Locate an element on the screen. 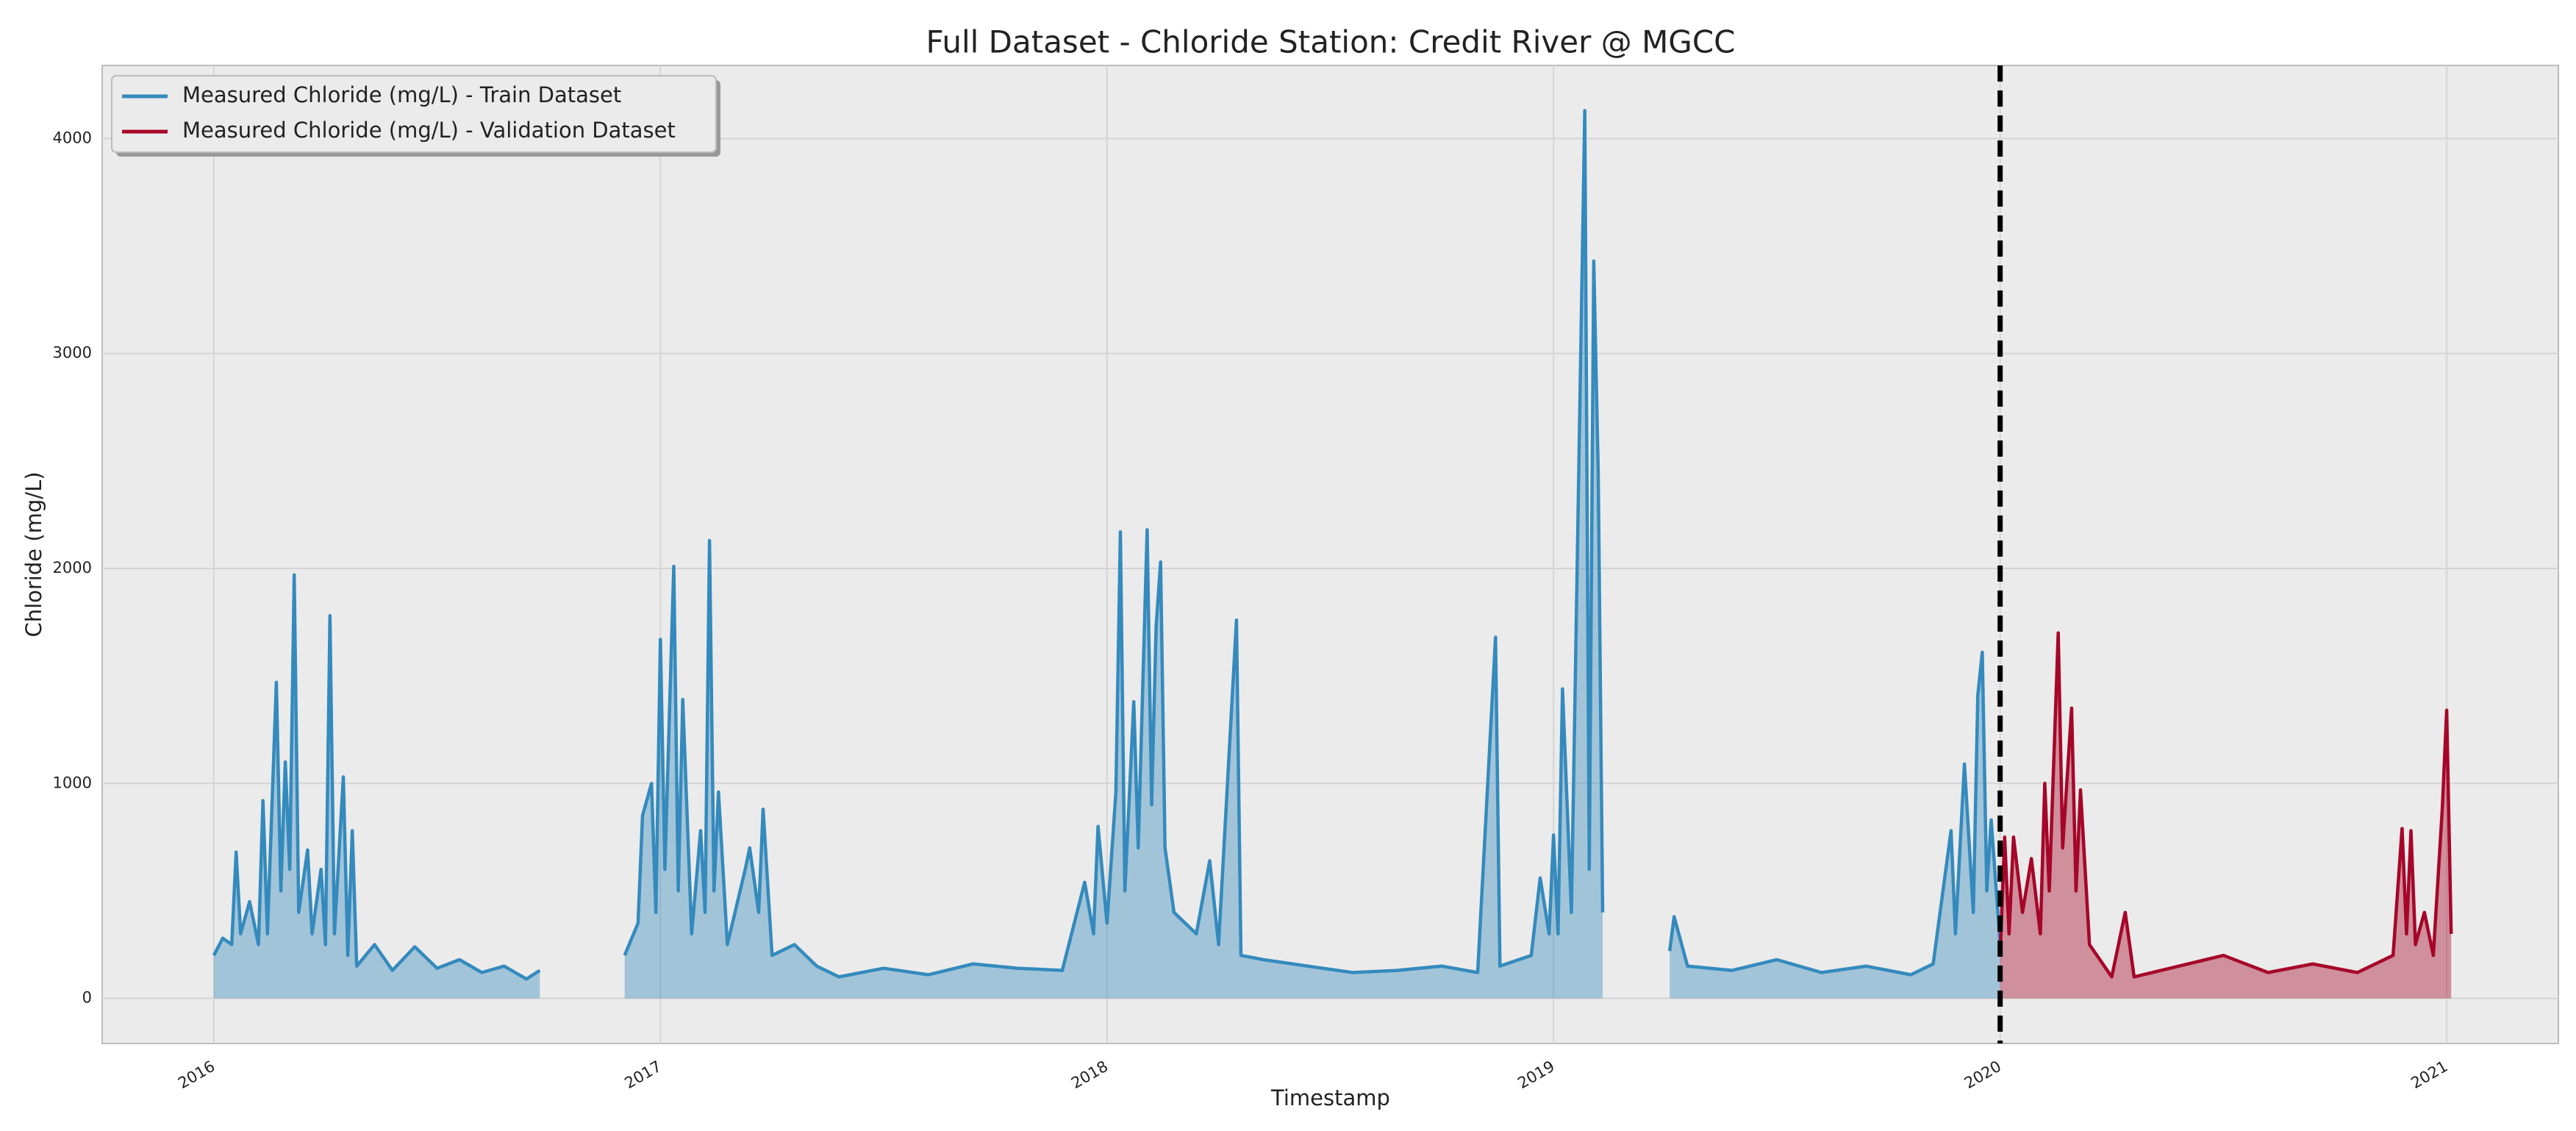  x-tick-label: 2017 is located at coordinates (643, 1075).